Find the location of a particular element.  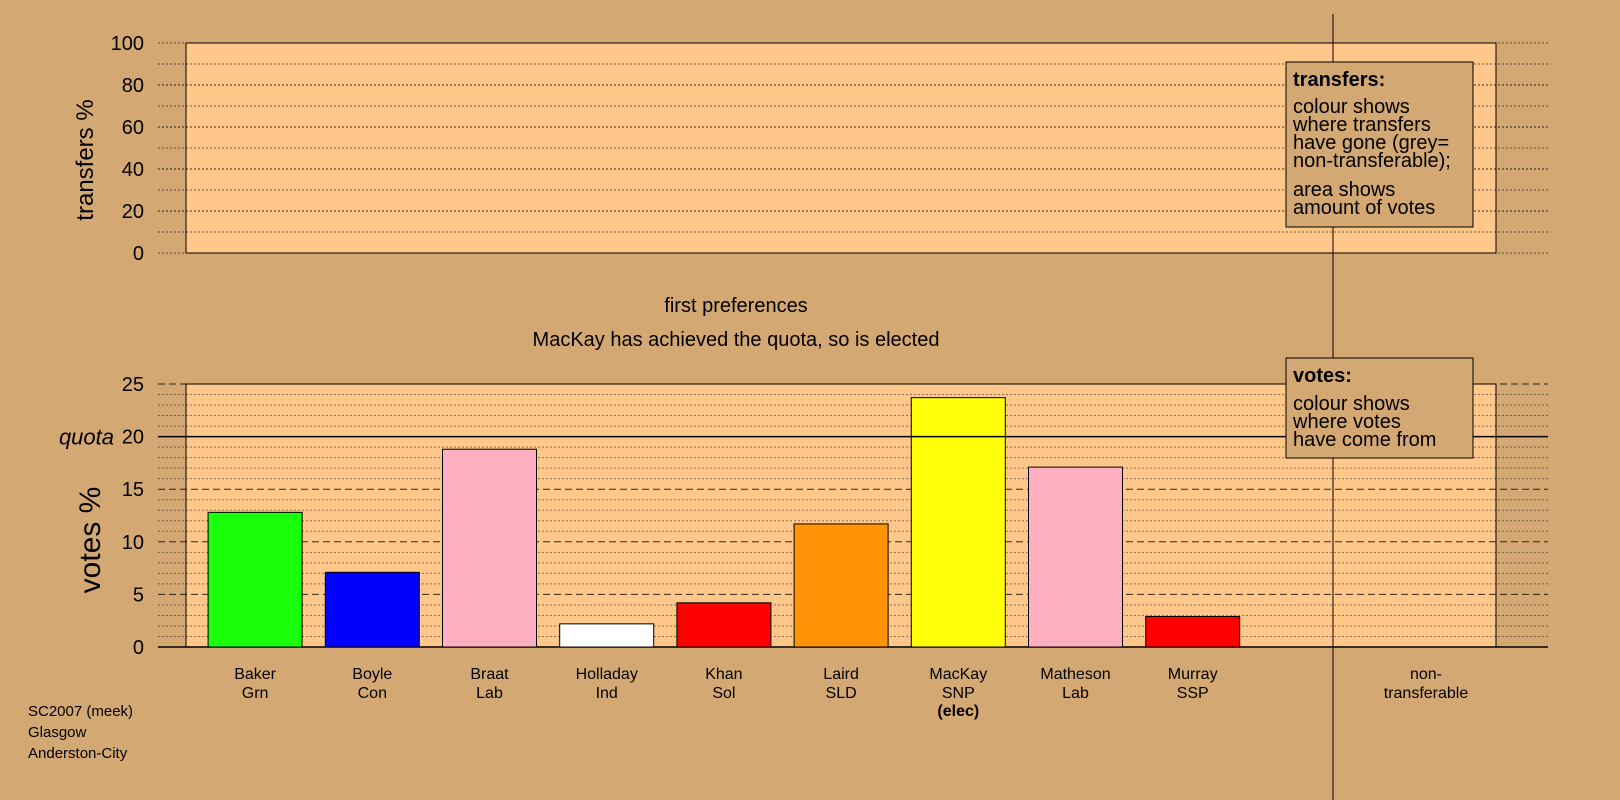

votes-legend-box is located at coordinates (1379, 408).